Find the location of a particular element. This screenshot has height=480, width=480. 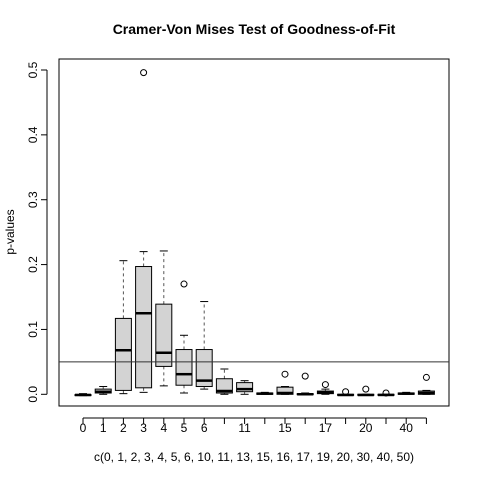

x-tick-label: 17 is located at coordinates (326, 428).